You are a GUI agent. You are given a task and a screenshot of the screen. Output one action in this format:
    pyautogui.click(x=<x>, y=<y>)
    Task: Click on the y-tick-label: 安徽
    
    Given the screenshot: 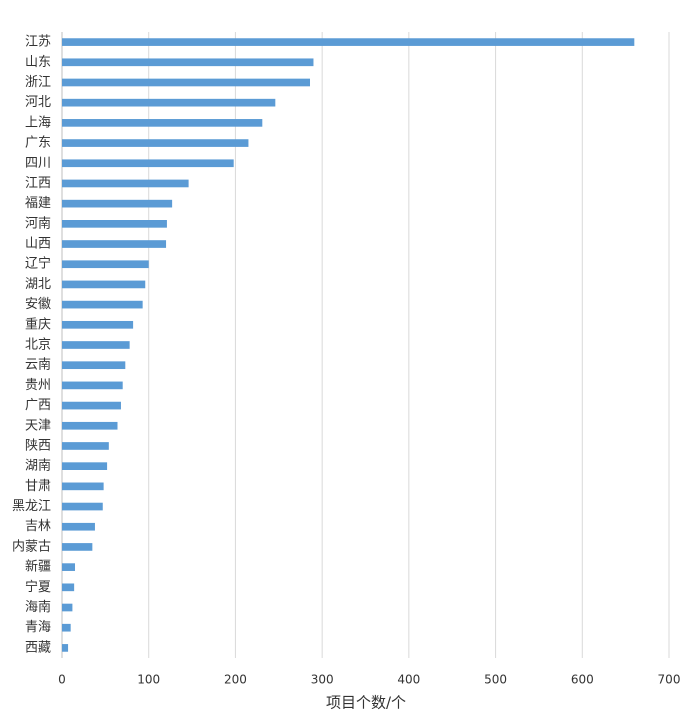 What is the action you would take?
    pyautogui.click(x=38, y=304)
    